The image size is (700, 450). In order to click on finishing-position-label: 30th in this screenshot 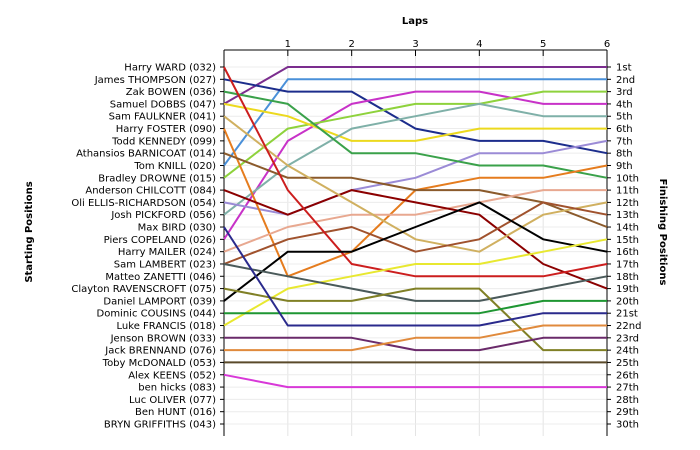, I will do `click(627, 425)`.